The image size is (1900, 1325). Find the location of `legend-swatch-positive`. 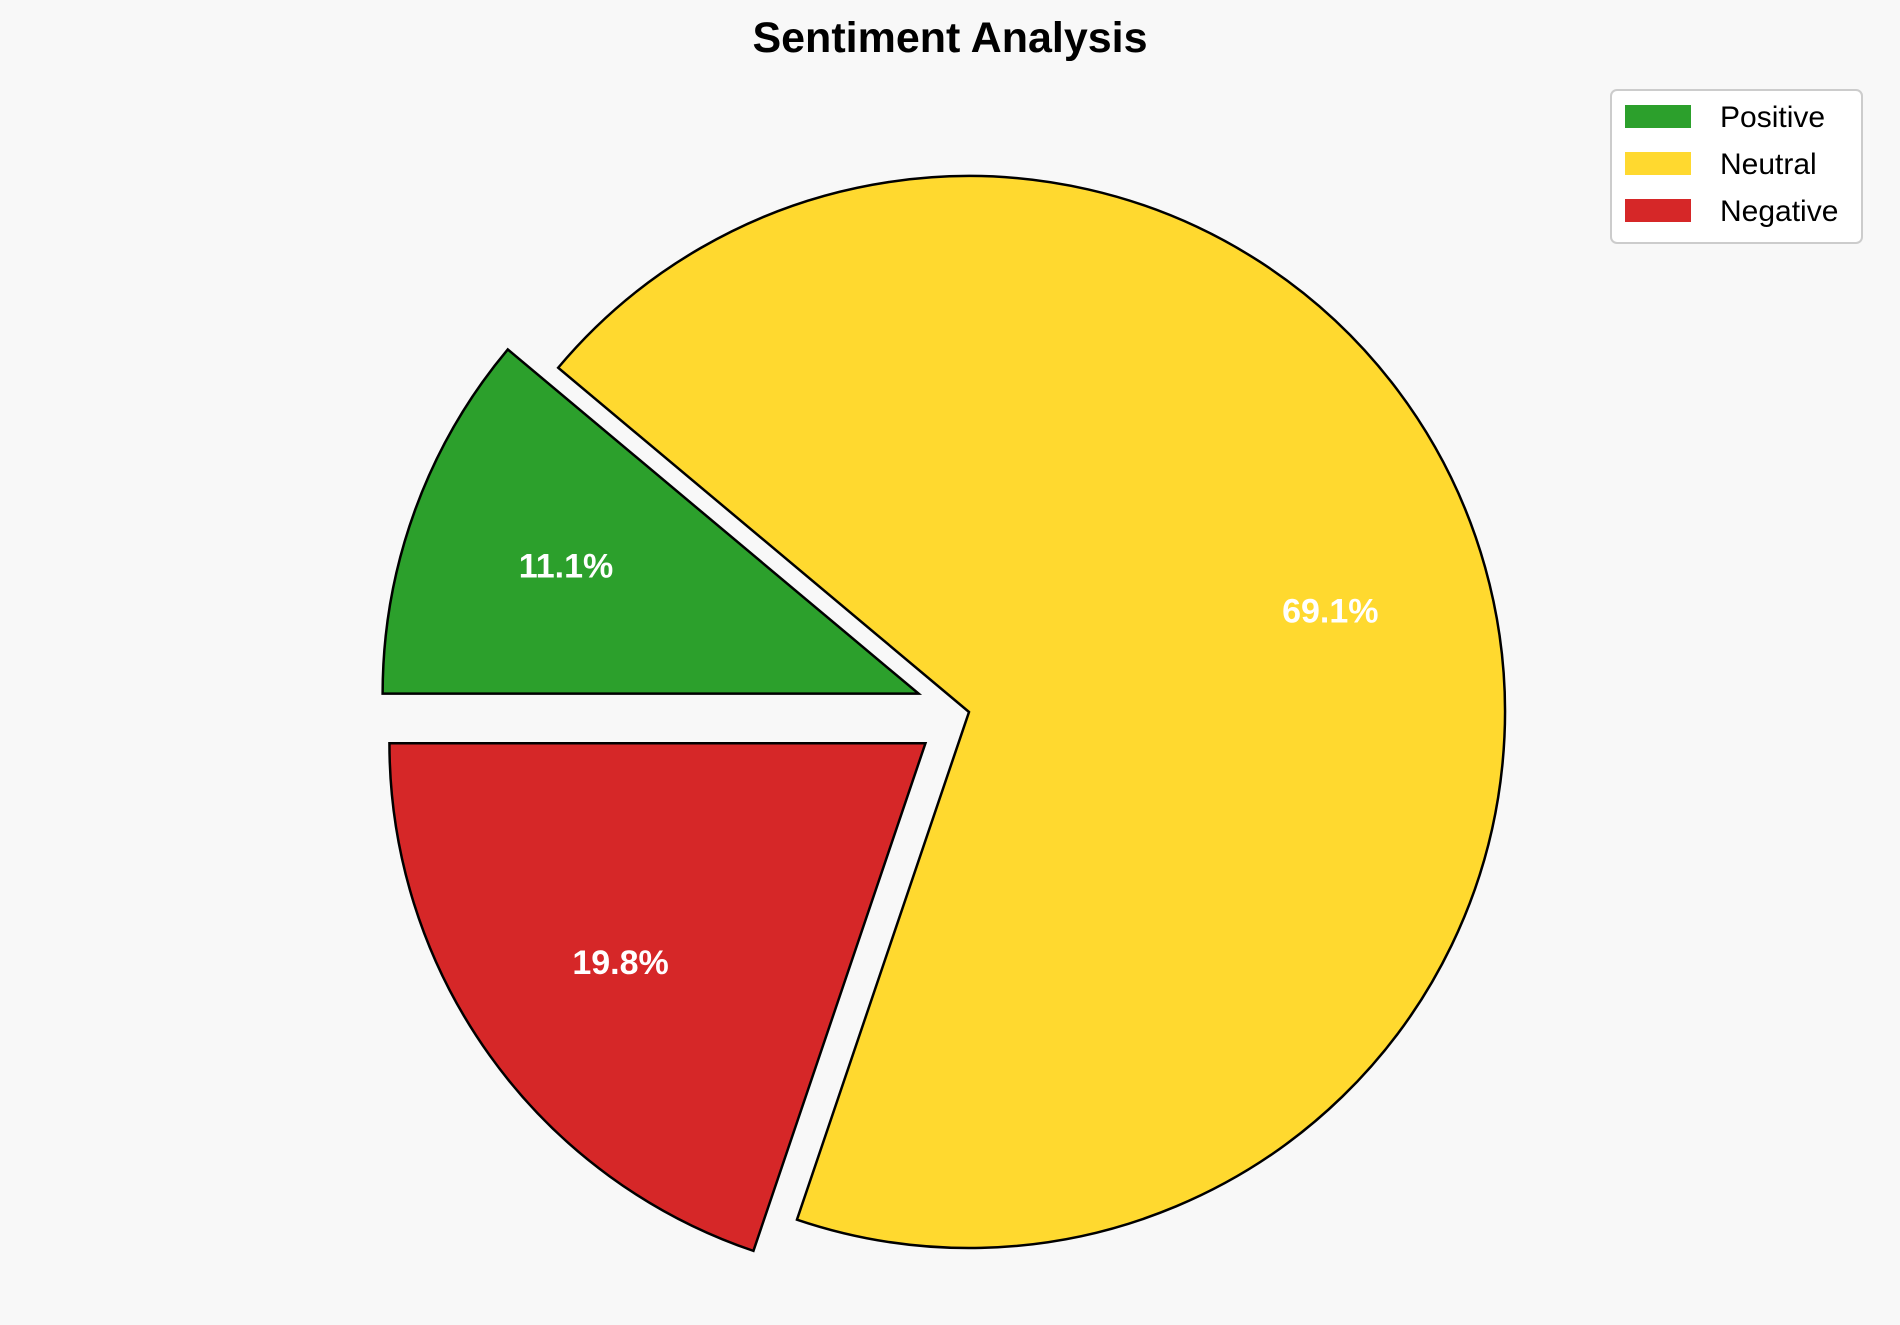

legend-swatch-positive is located at coordinates (1658, 116).